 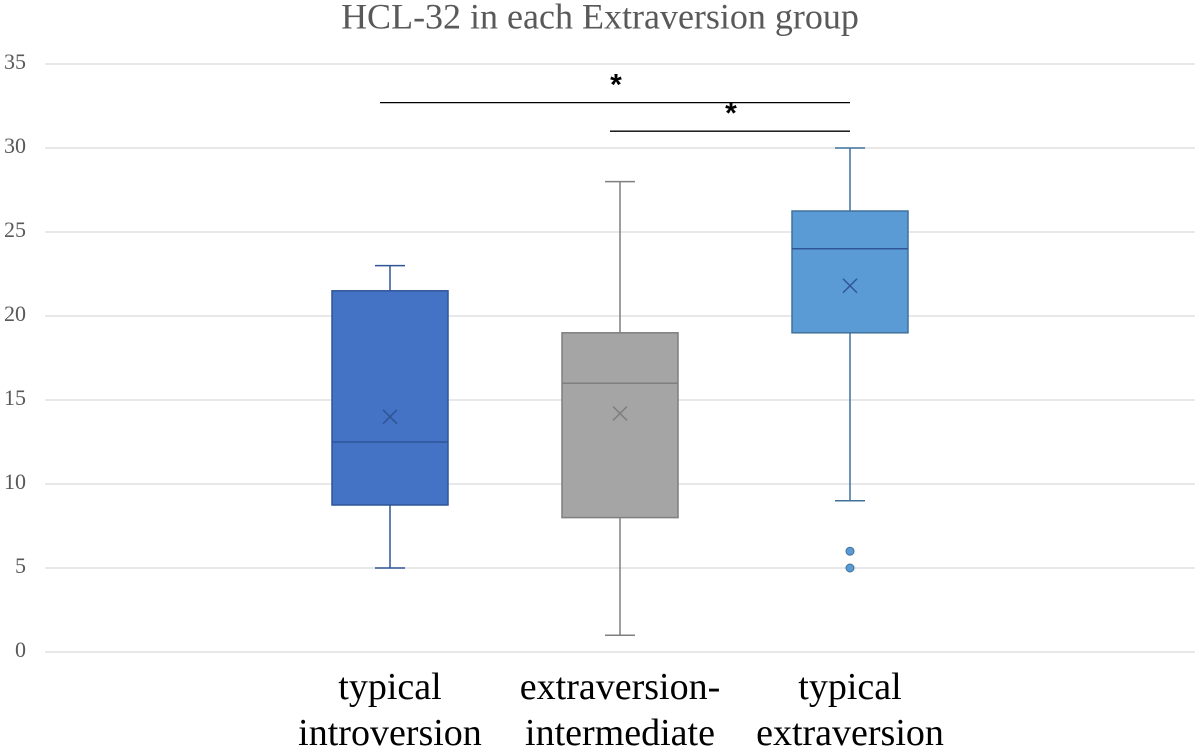 I want to click on x-tick-label: typical introversion, so click(x=390, y=706).